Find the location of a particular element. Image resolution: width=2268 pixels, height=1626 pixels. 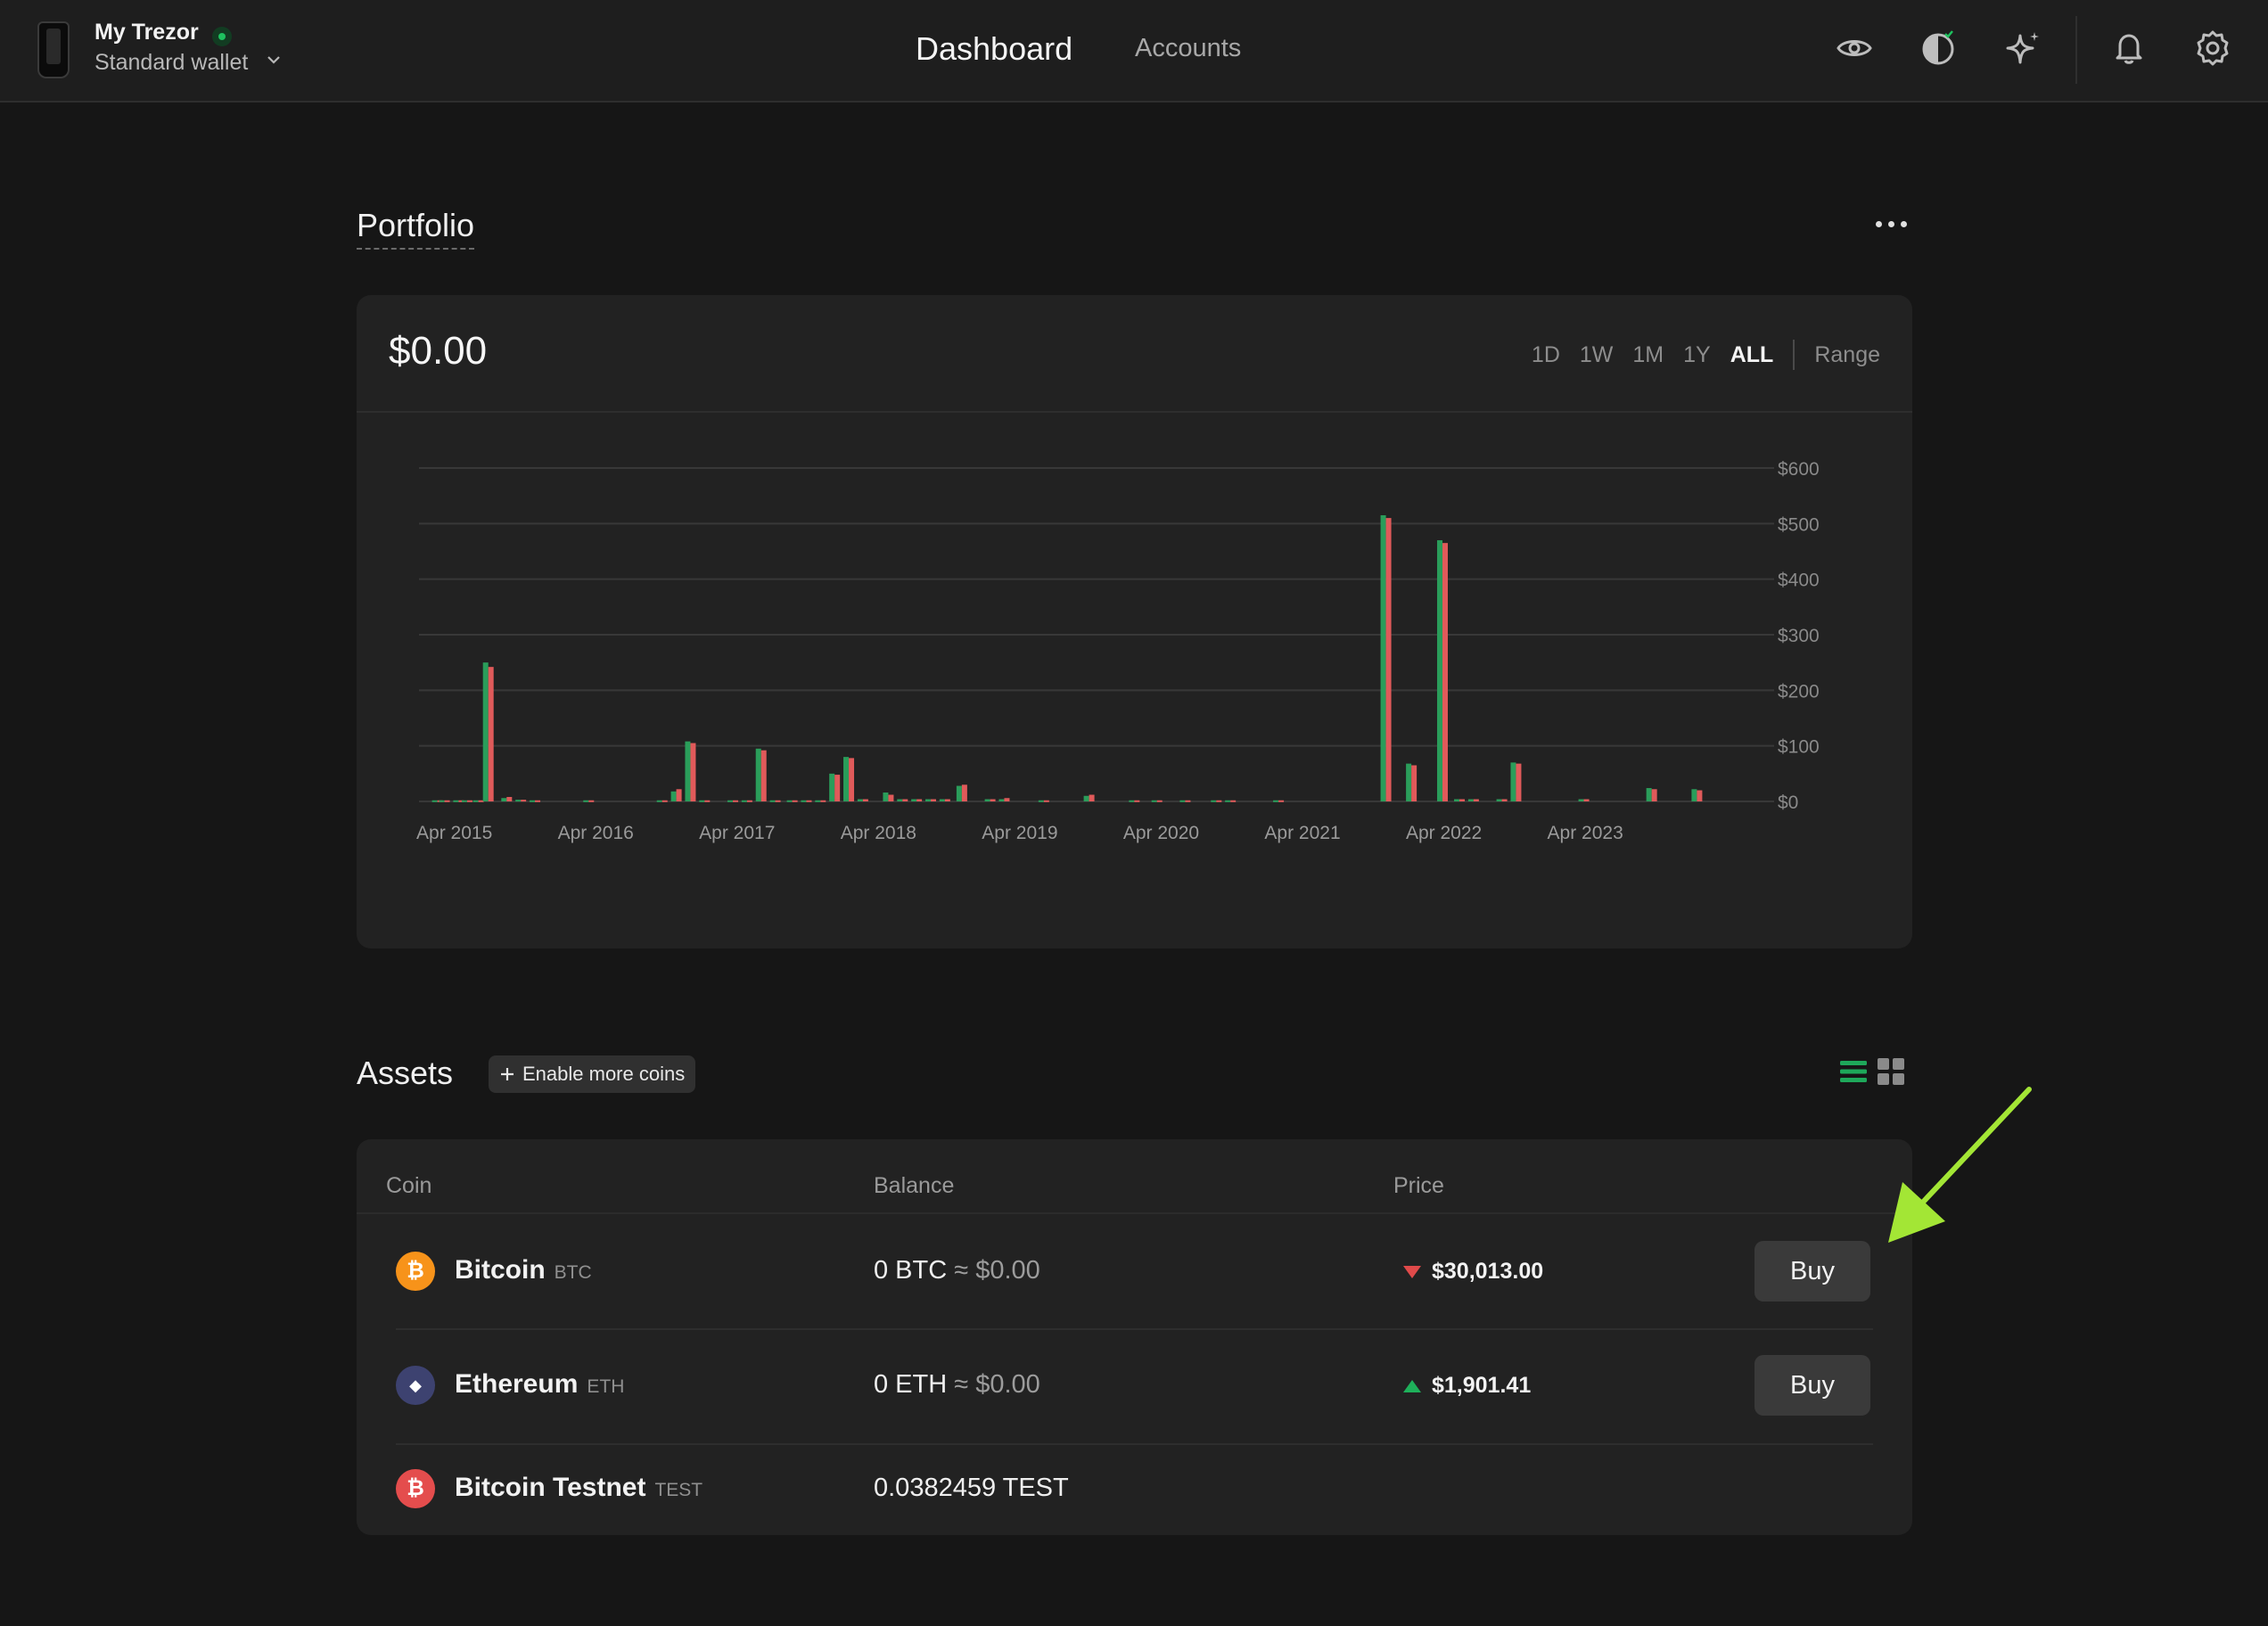

bitcoin-icon: ₿ is located at coordinates (415, 1271).